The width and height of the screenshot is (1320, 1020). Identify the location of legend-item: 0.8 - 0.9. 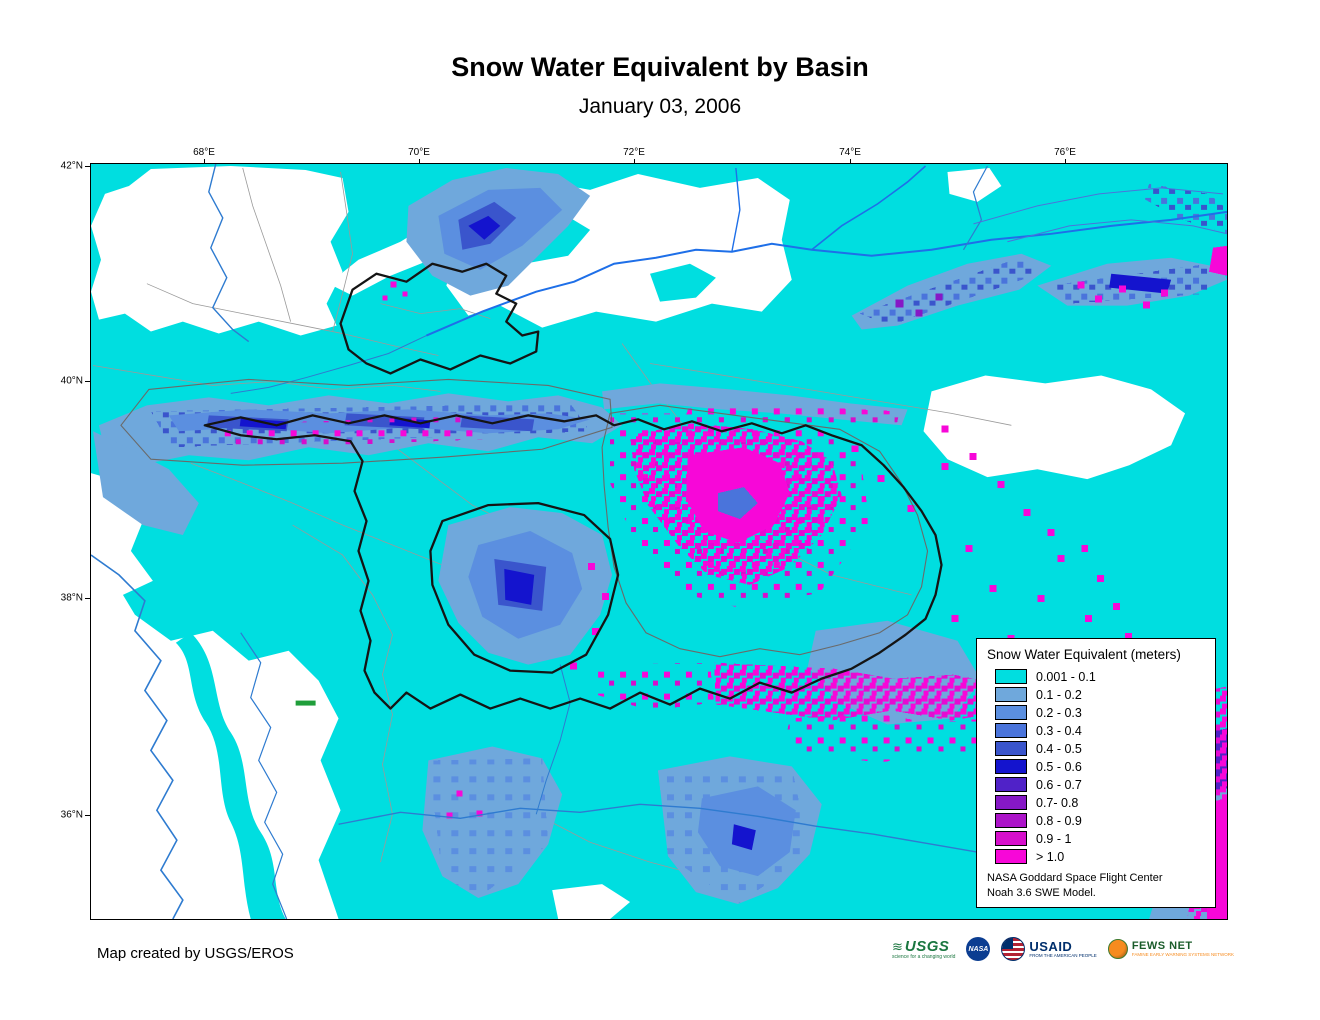
(1100, 821).